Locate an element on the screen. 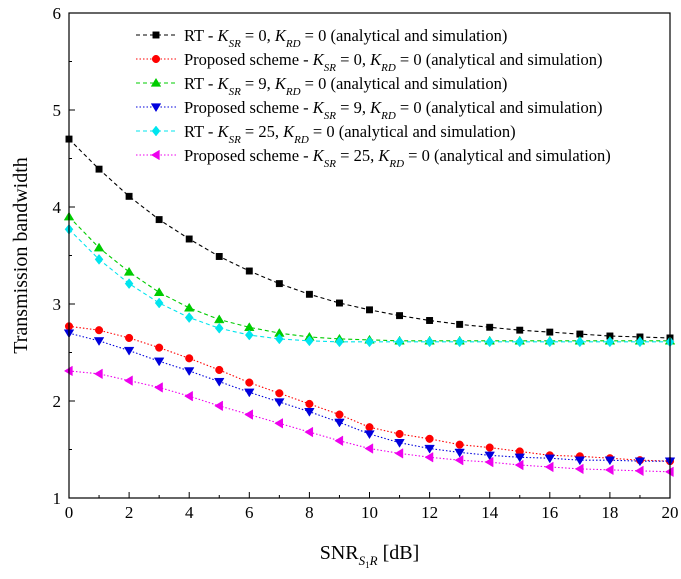 The height and width of the screenshot is (579, 681). x-tick-label: 18 is located at coordinates (609, 512).